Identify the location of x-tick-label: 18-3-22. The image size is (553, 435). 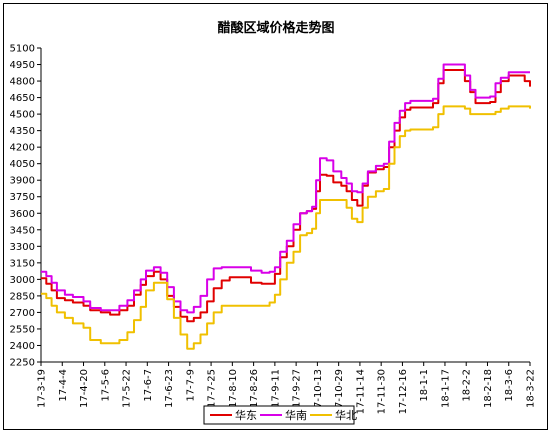
(531, 388).